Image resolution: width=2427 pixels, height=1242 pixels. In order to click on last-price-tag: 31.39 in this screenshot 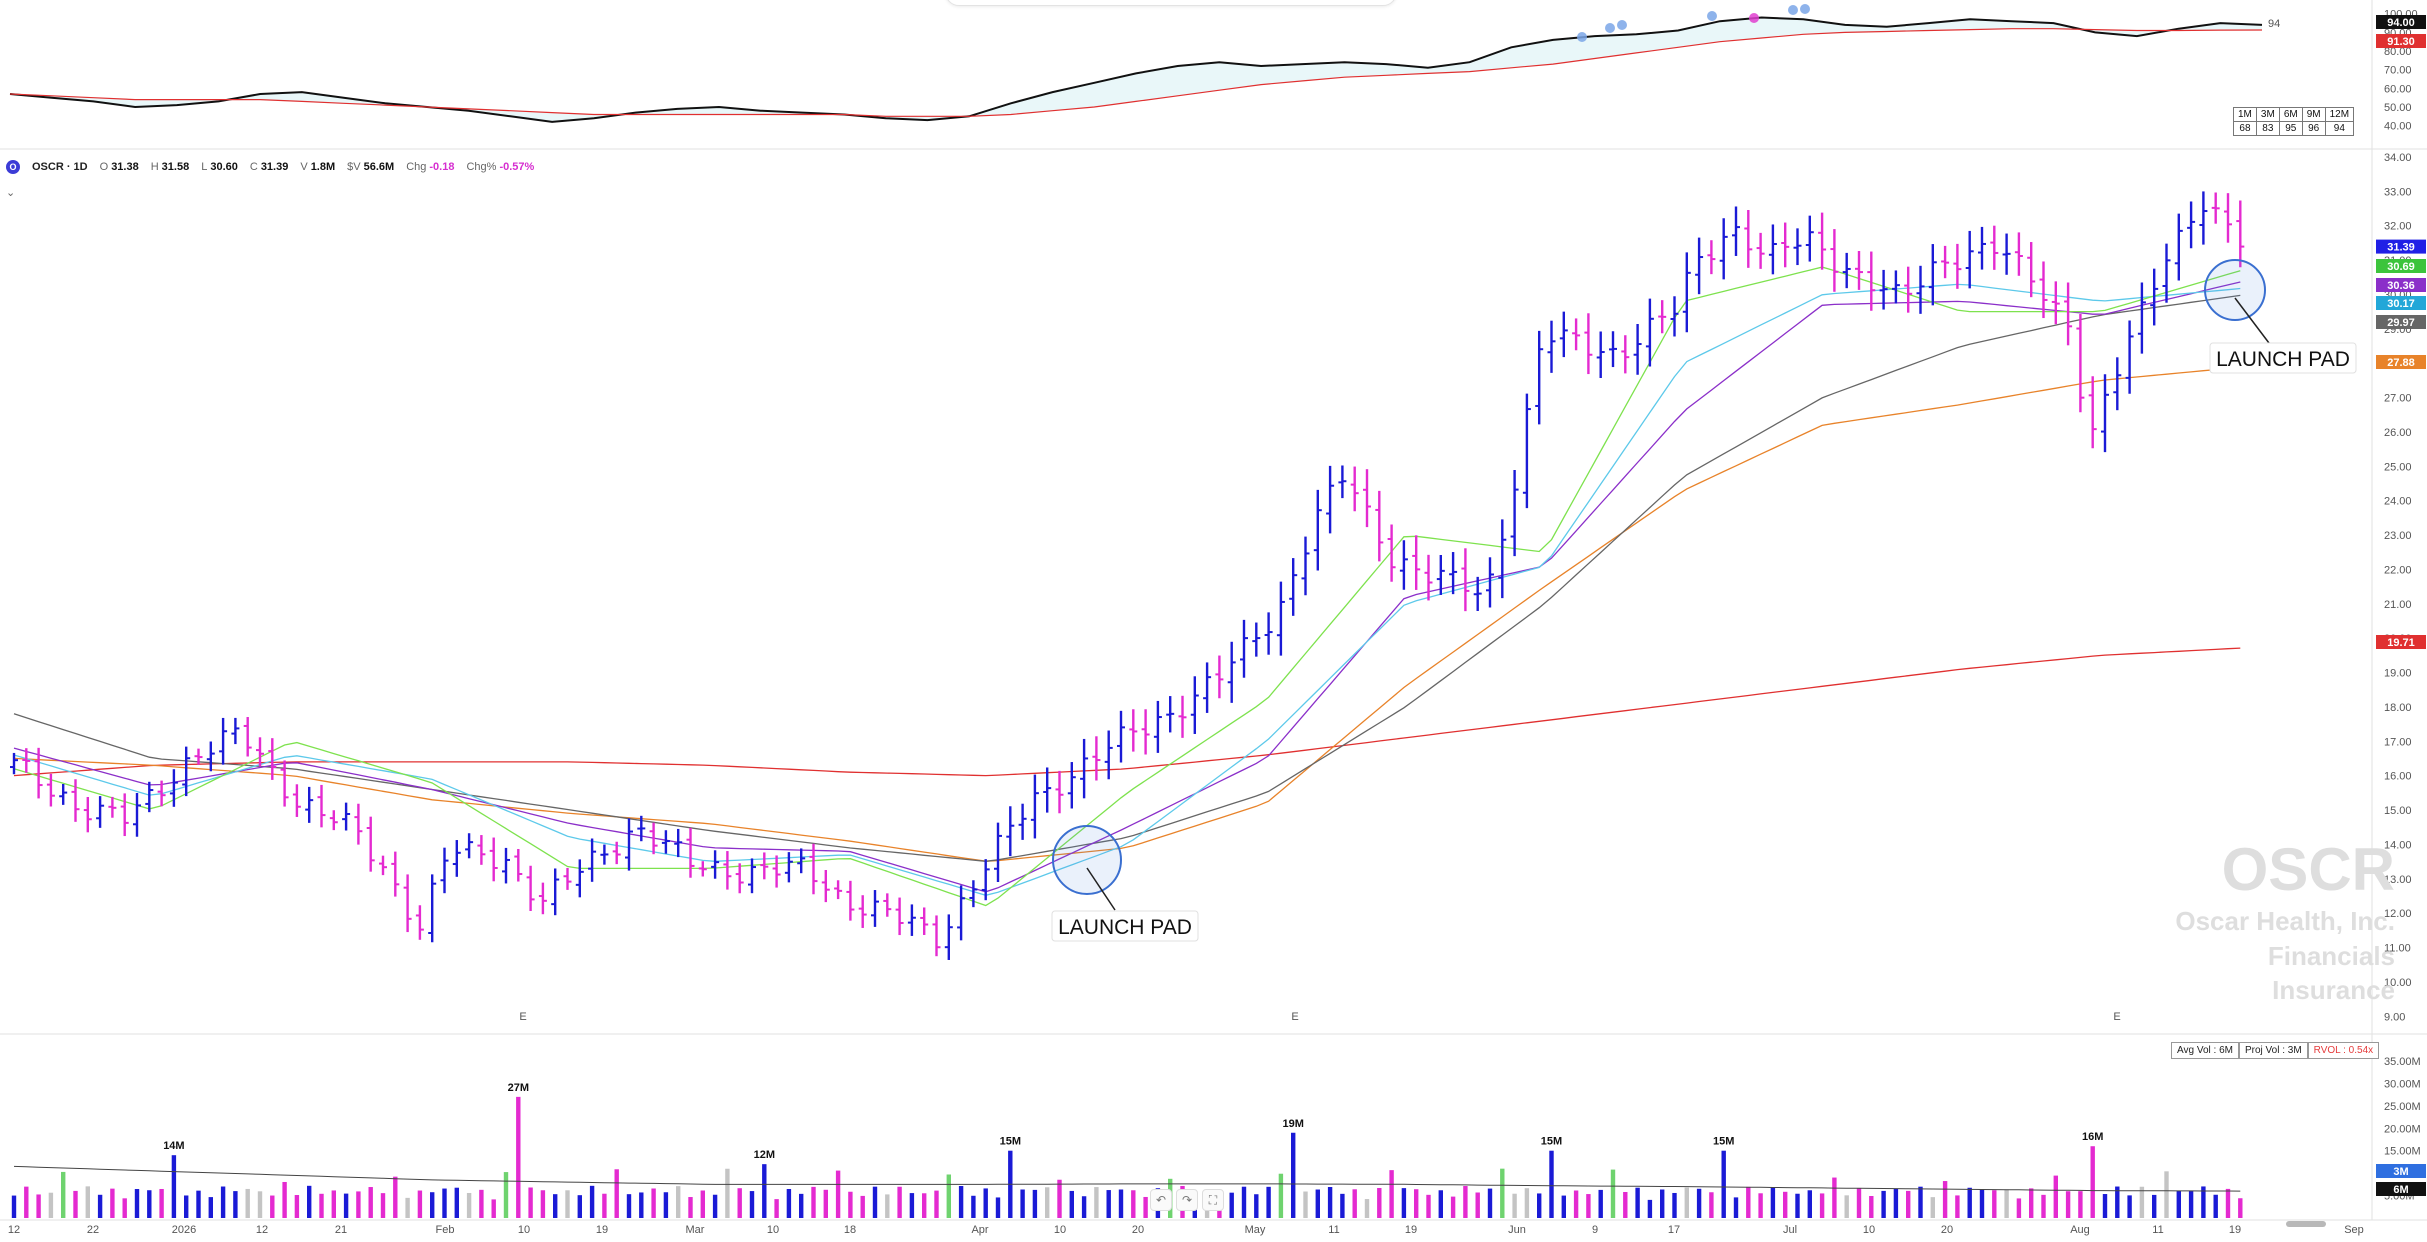, I will do `click(2401, 248)`.